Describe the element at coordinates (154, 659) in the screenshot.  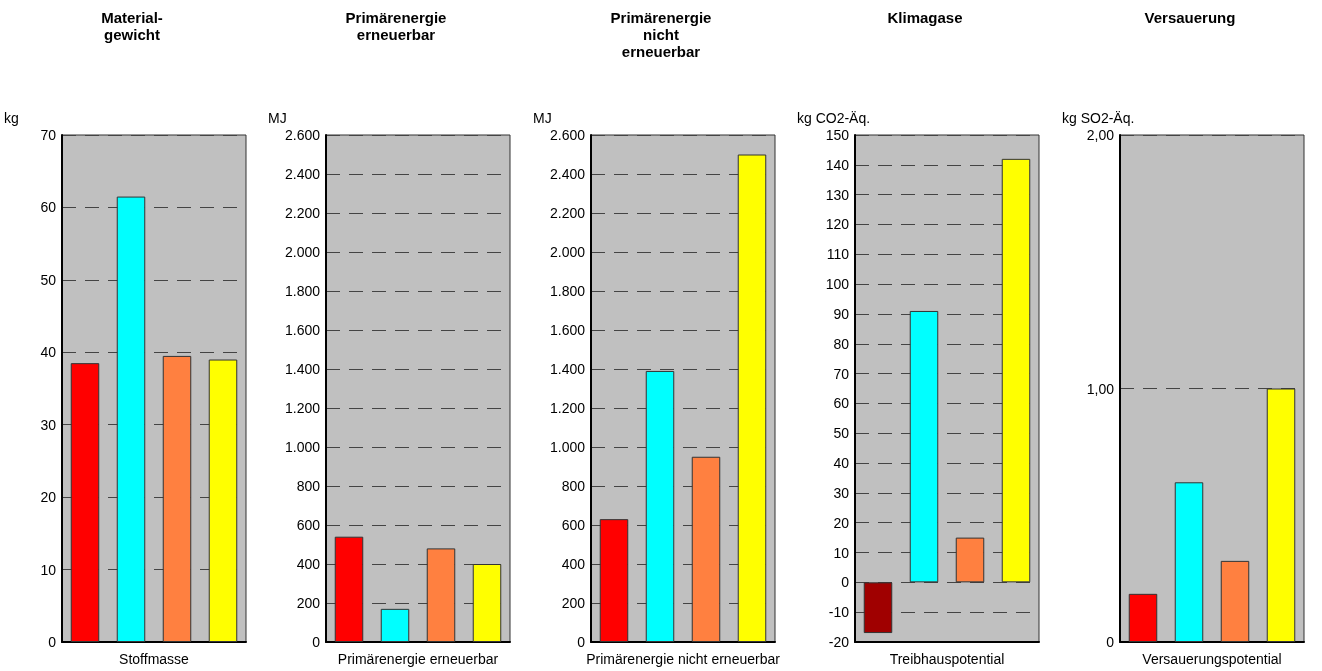
I see `x-axis-title: Stoffmasse` at that location.